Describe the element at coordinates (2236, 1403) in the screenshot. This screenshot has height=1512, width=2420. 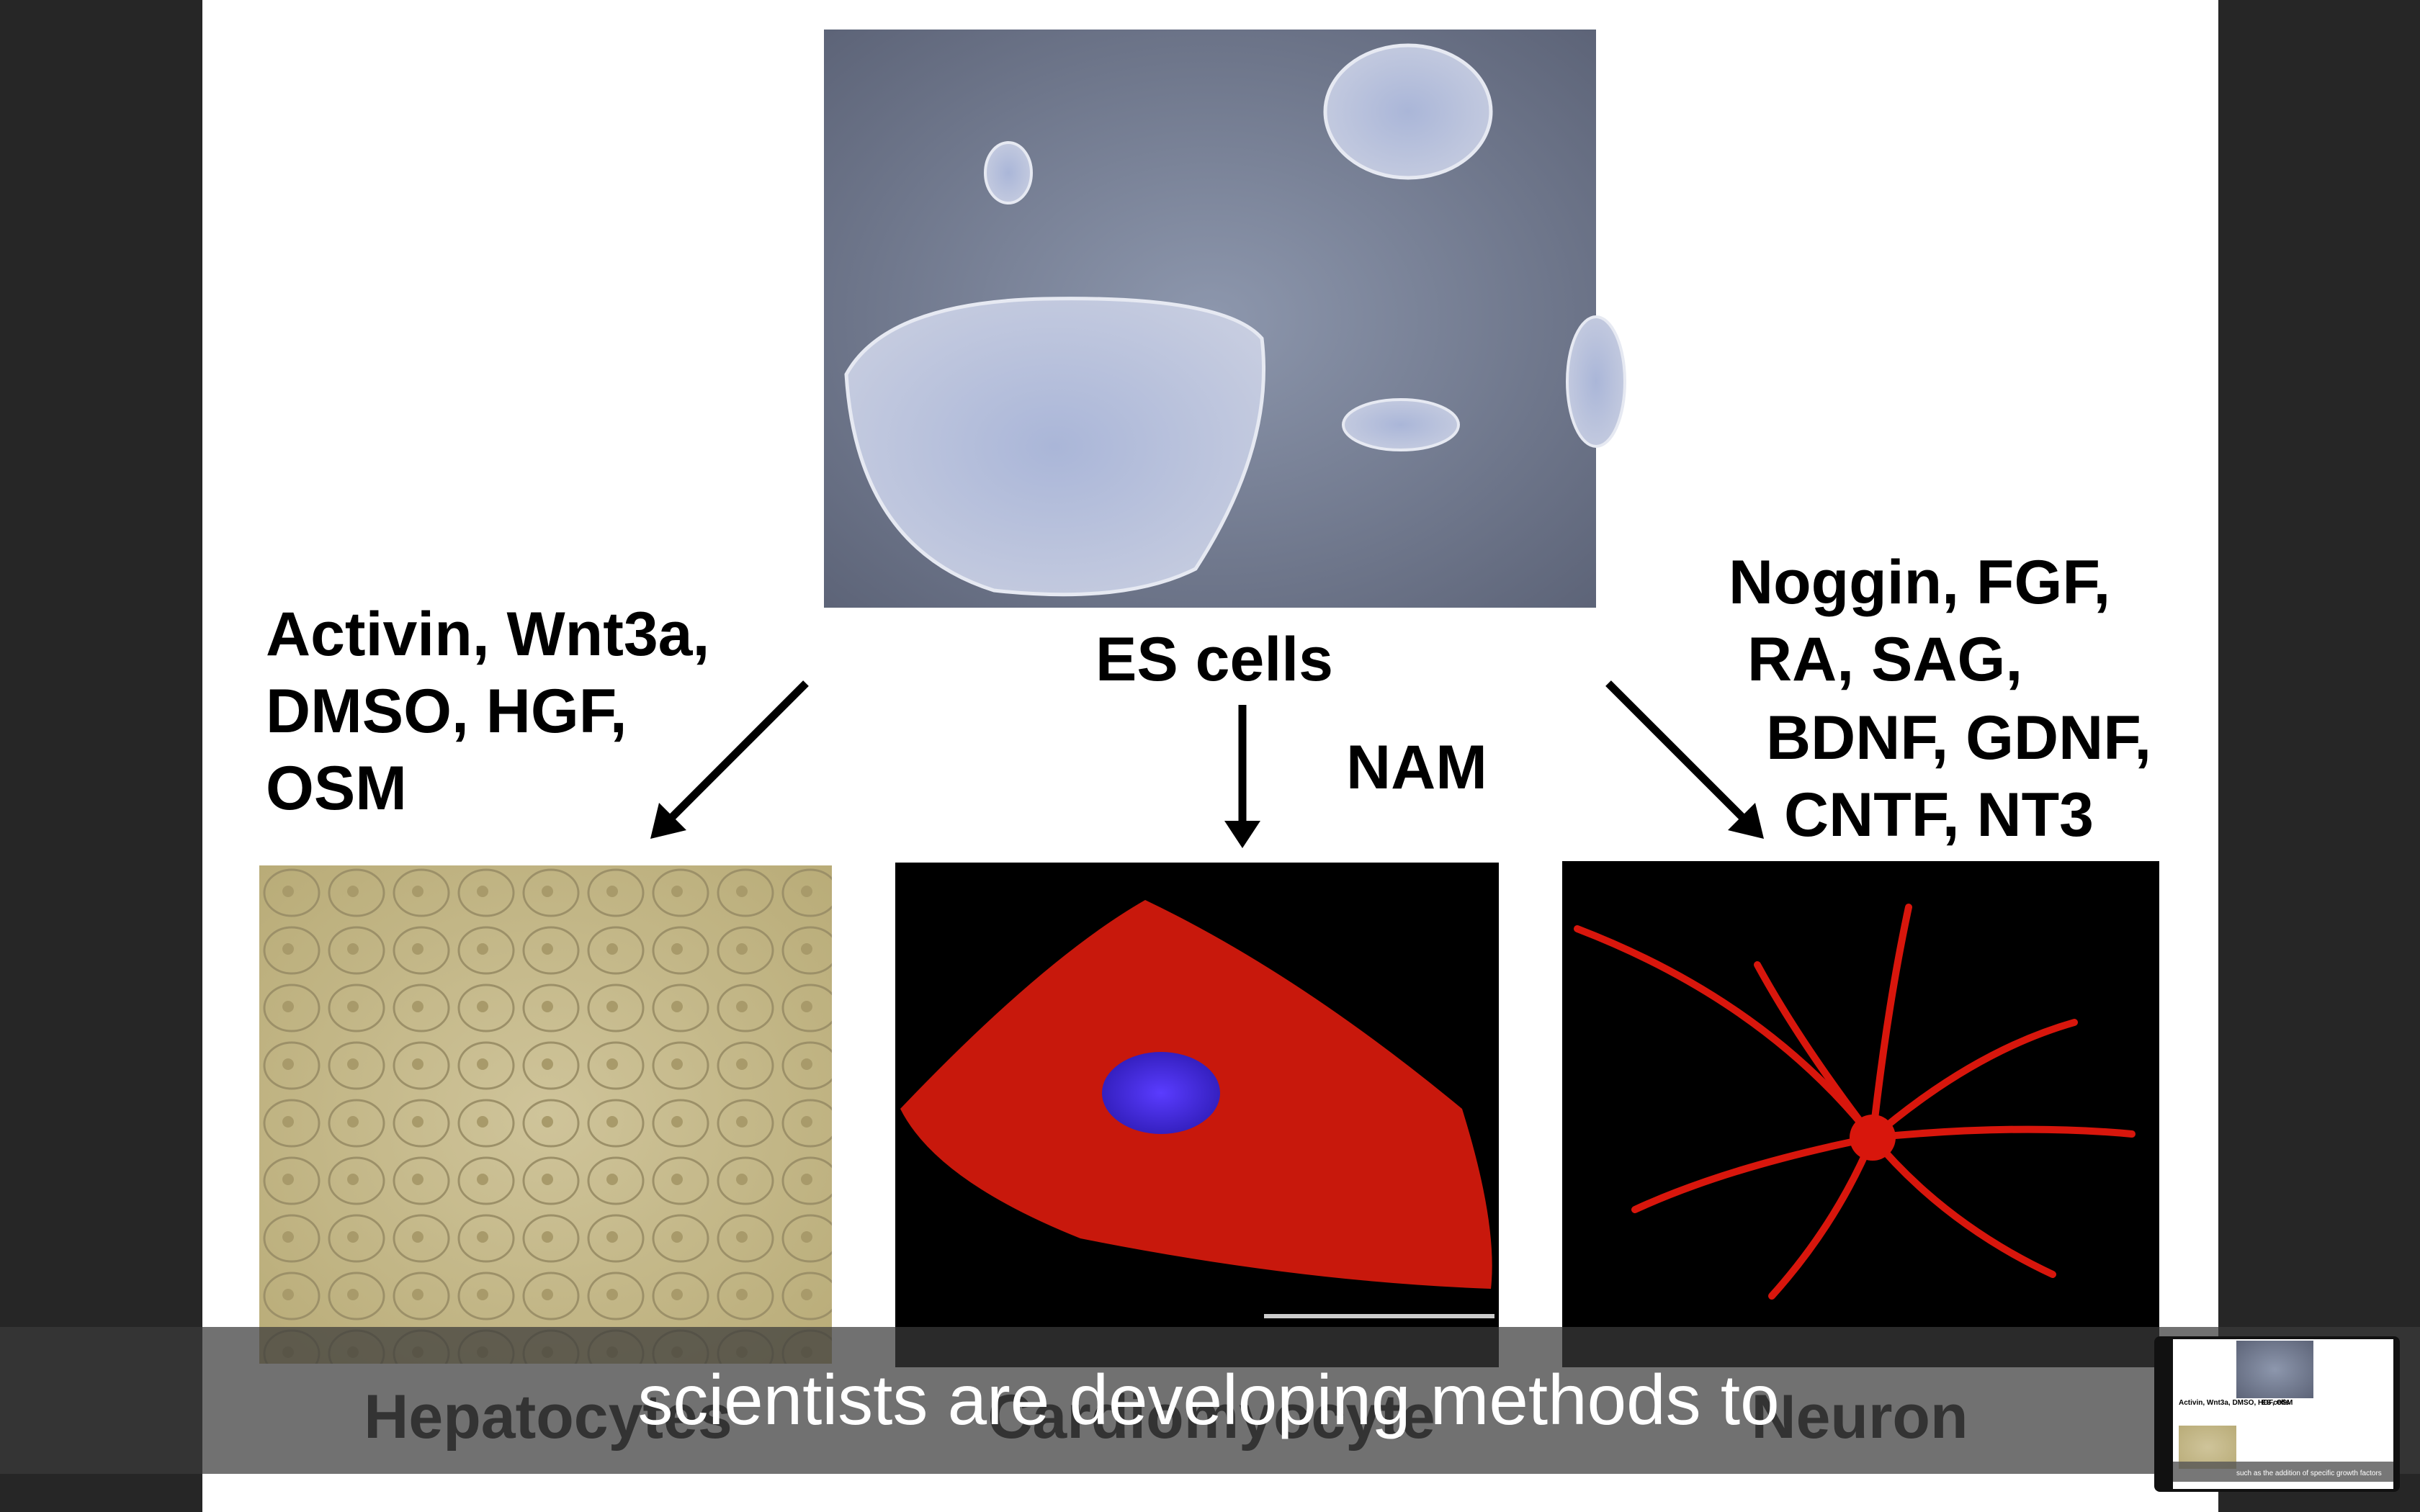
I see `thumbnail-text: Activin, Wnt3a, DMSO, HGF, OSM` at that location.